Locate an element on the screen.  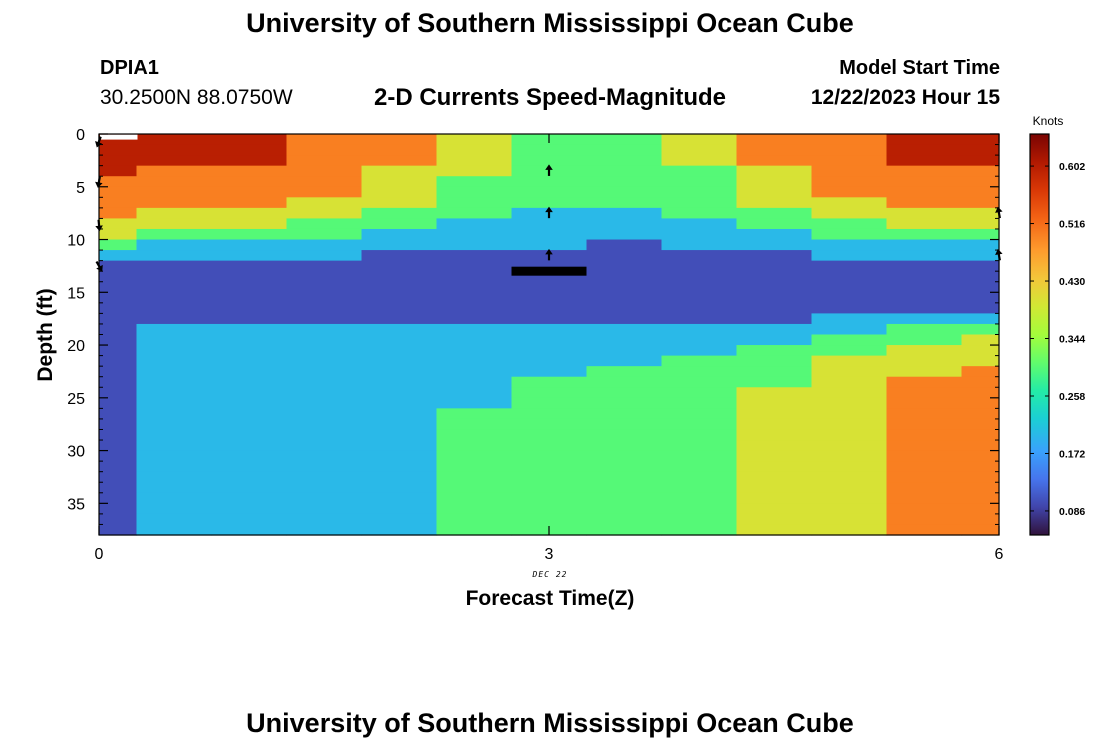
y-tick-label: 25 is located at coordinates (76, 399).